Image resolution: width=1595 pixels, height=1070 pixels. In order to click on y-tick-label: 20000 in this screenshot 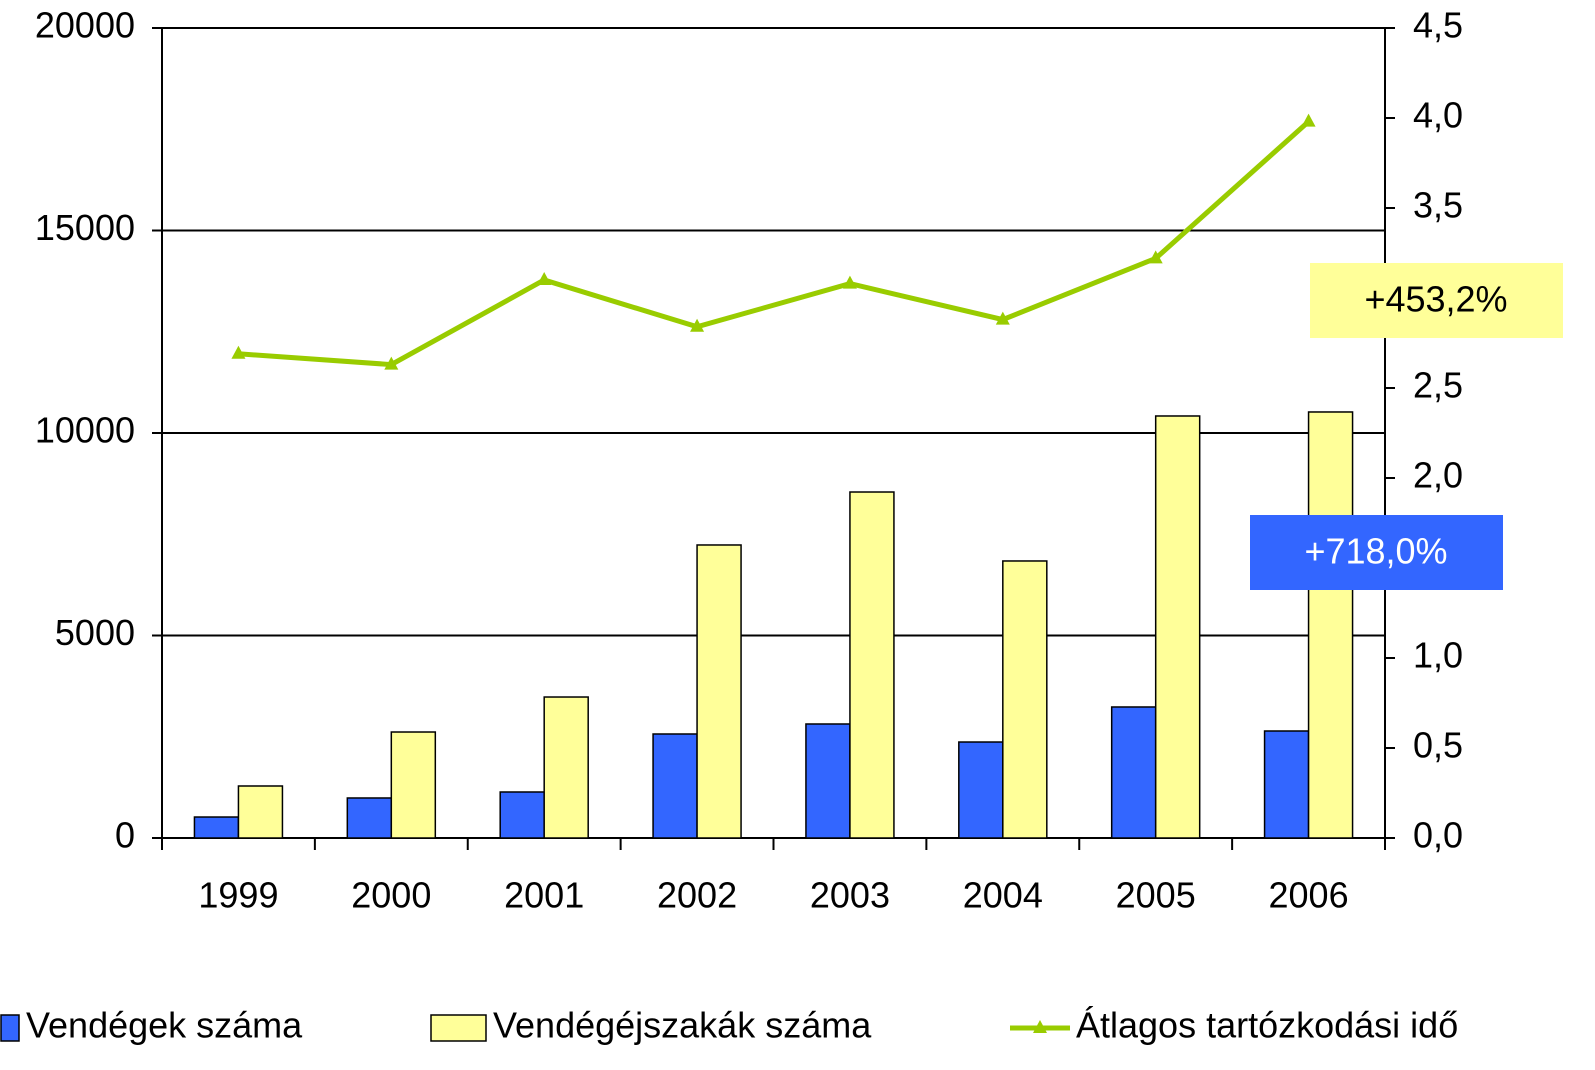, I will do `click(85, 25)`.